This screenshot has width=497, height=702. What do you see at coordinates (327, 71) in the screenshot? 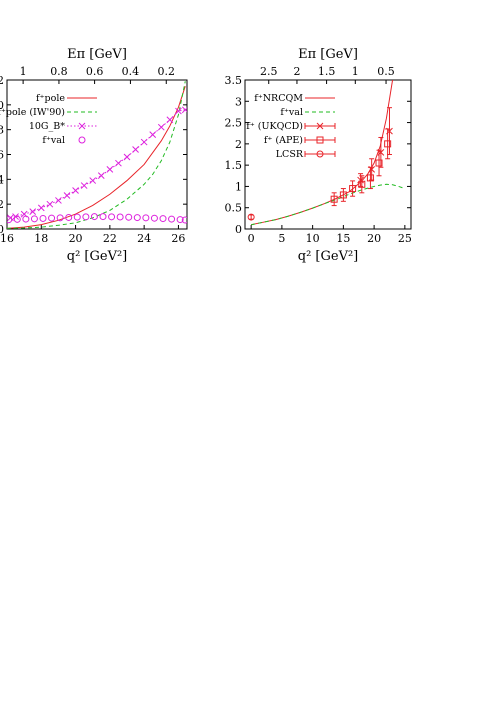
I see `top-tick-label: 1.5` at bounding box center [327, 71].